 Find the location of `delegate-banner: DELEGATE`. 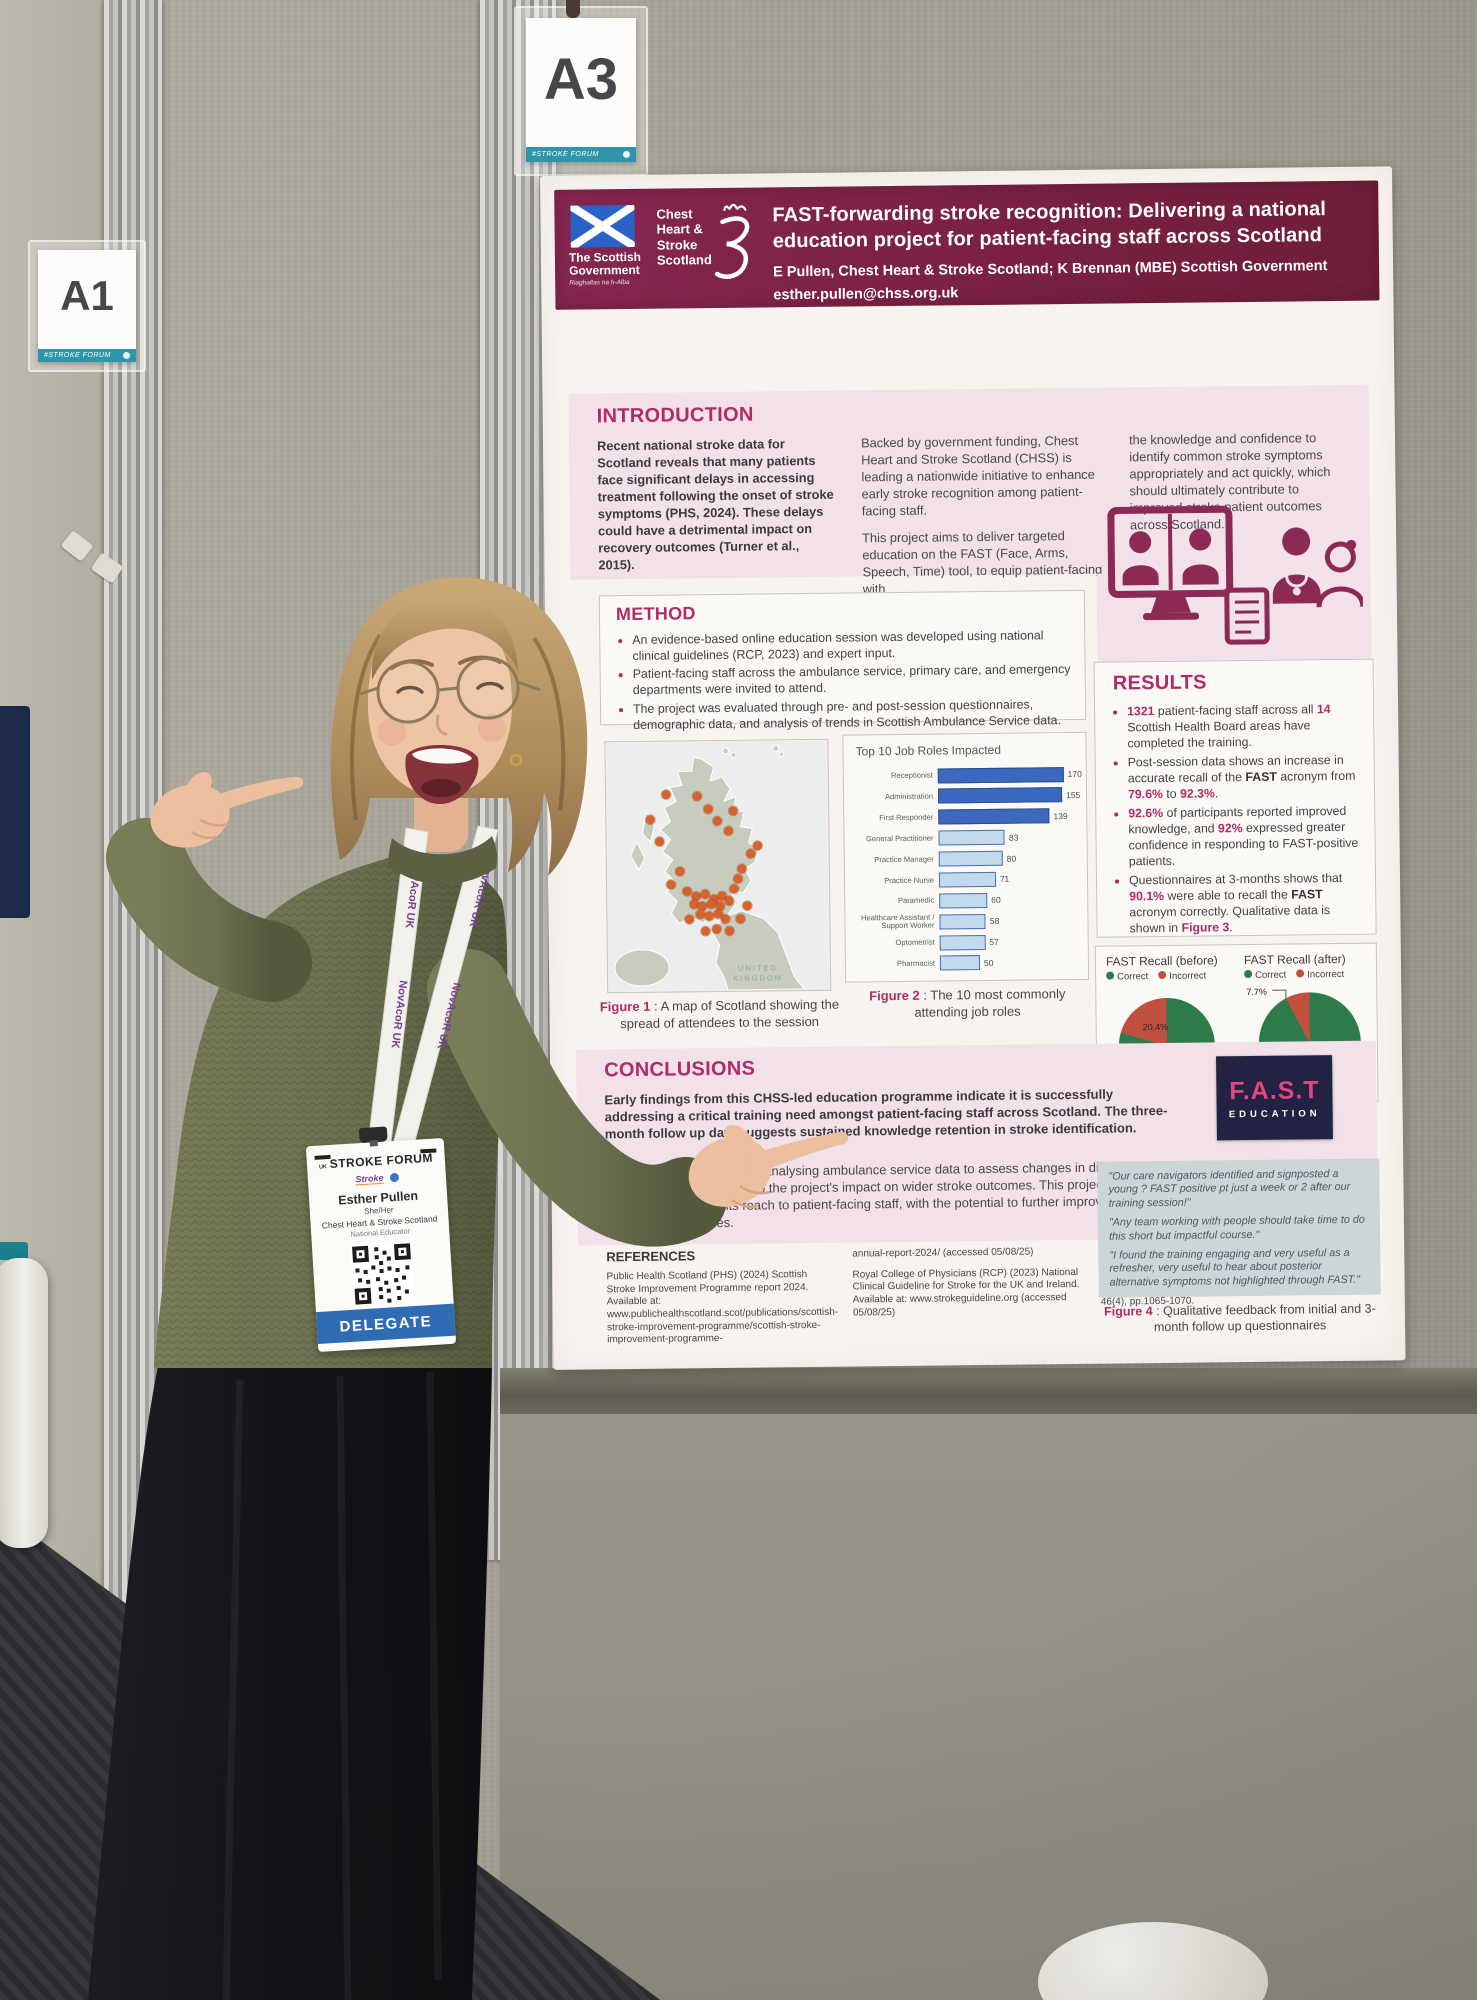

delegate-banner: DELEGATE is located at coordinates (385, 1324).